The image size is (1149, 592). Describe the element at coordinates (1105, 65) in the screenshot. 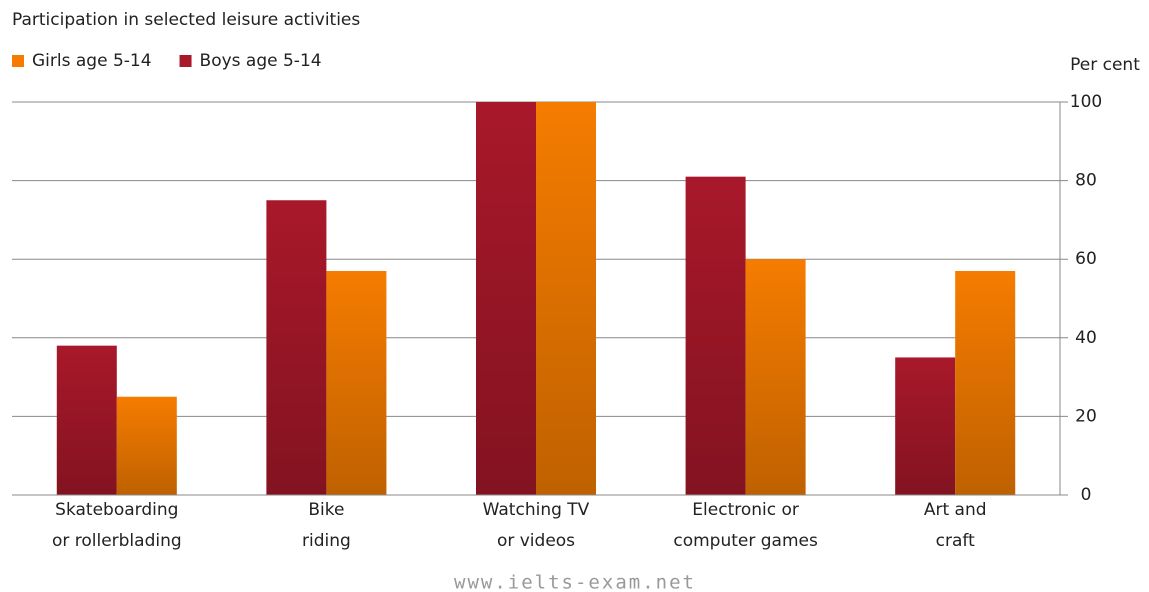

I see `y-axis-label: Per cent` at that location.